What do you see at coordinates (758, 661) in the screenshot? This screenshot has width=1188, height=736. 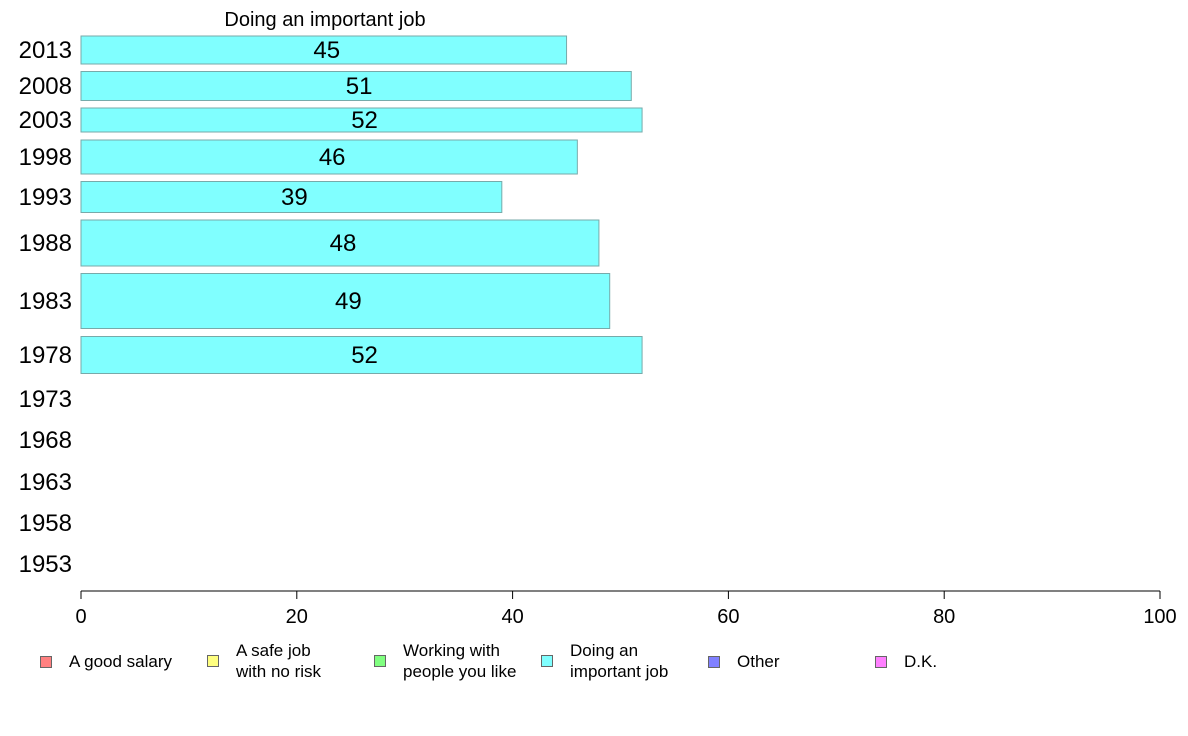 I see `legend-label: Other` at bounding box center [758, 661].